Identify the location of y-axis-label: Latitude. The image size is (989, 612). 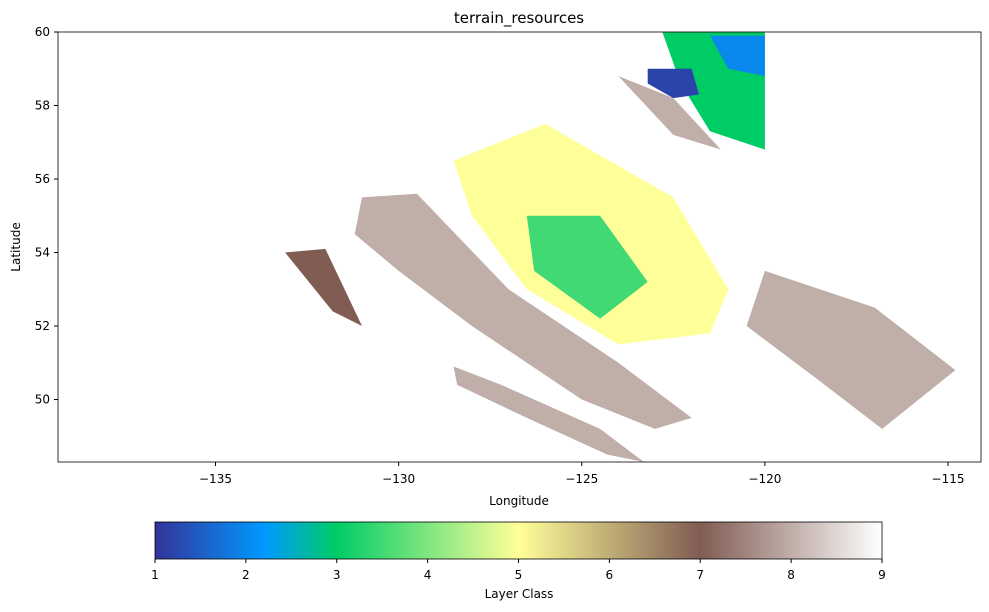
(16, 246).